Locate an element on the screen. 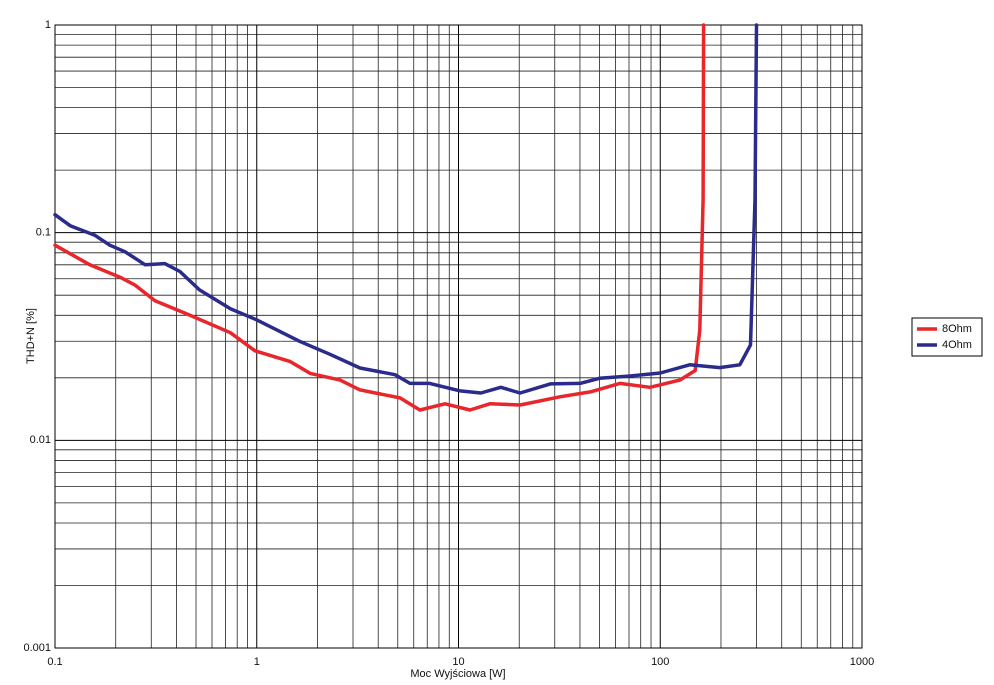  legend-box is located at coordinates (947, 337).